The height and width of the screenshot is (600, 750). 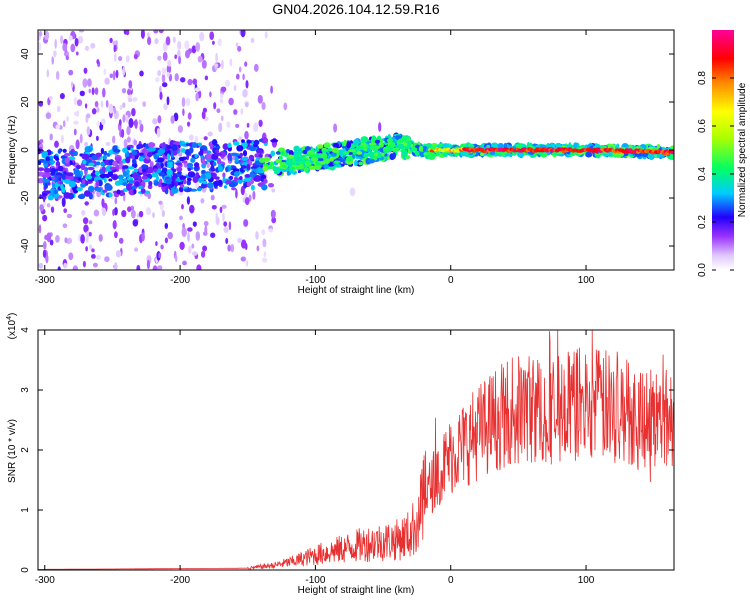 What do you see at coordinates (25, 570) in the screenshot?
I see `snr-y-tick-label: 0` at bounding box center [25, 570].